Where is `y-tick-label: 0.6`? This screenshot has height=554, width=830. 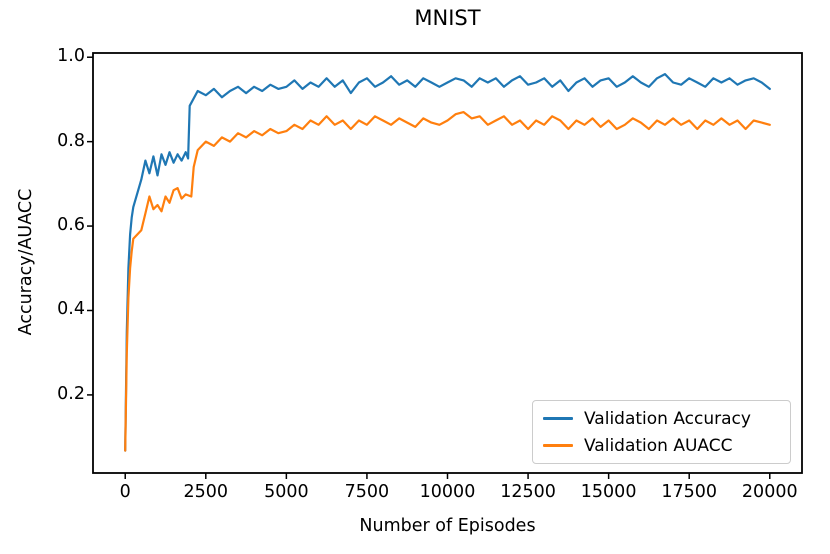 y-tick-label: 0.6 is located at coordinates (71, 225).